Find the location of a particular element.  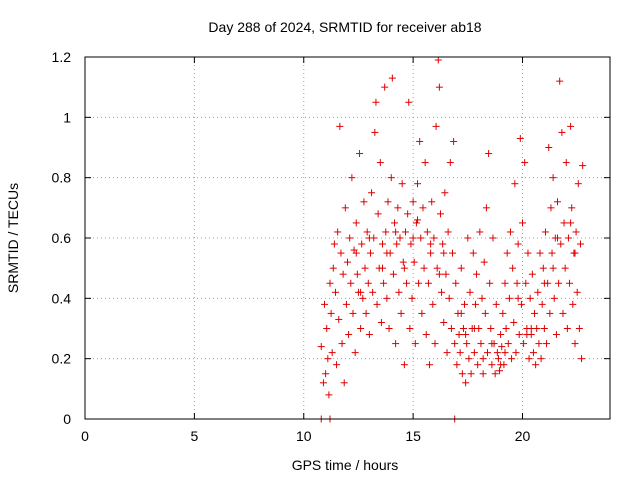

y-tick-label: 0.8 is located at coordinates (62, 178).